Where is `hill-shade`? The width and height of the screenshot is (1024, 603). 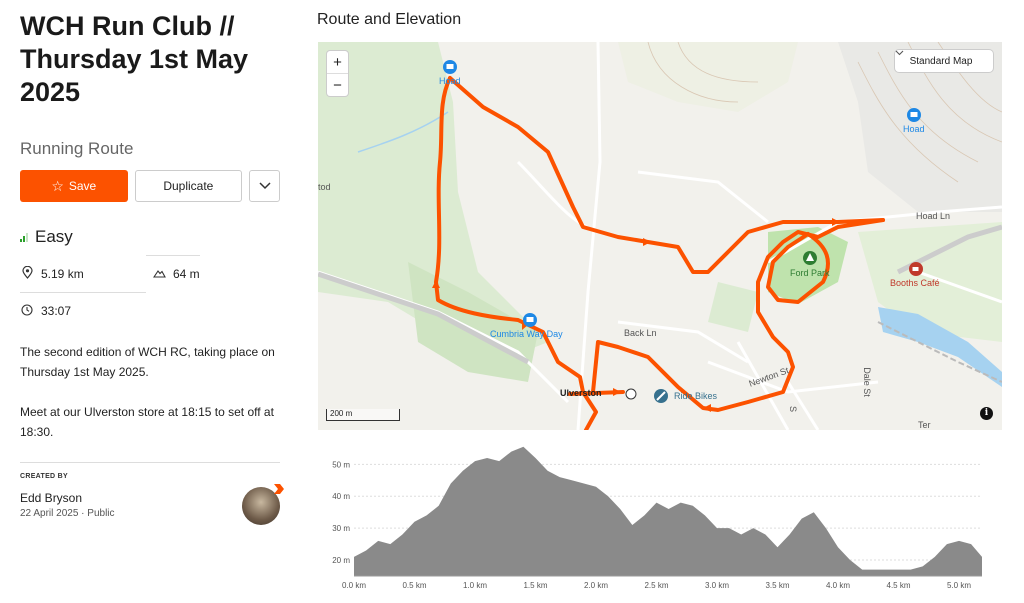
hill-shade is located at coordinates (920, 127).